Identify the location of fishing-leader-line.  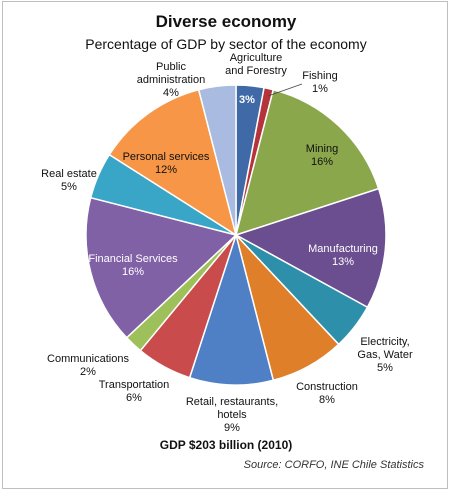
(285, 90).